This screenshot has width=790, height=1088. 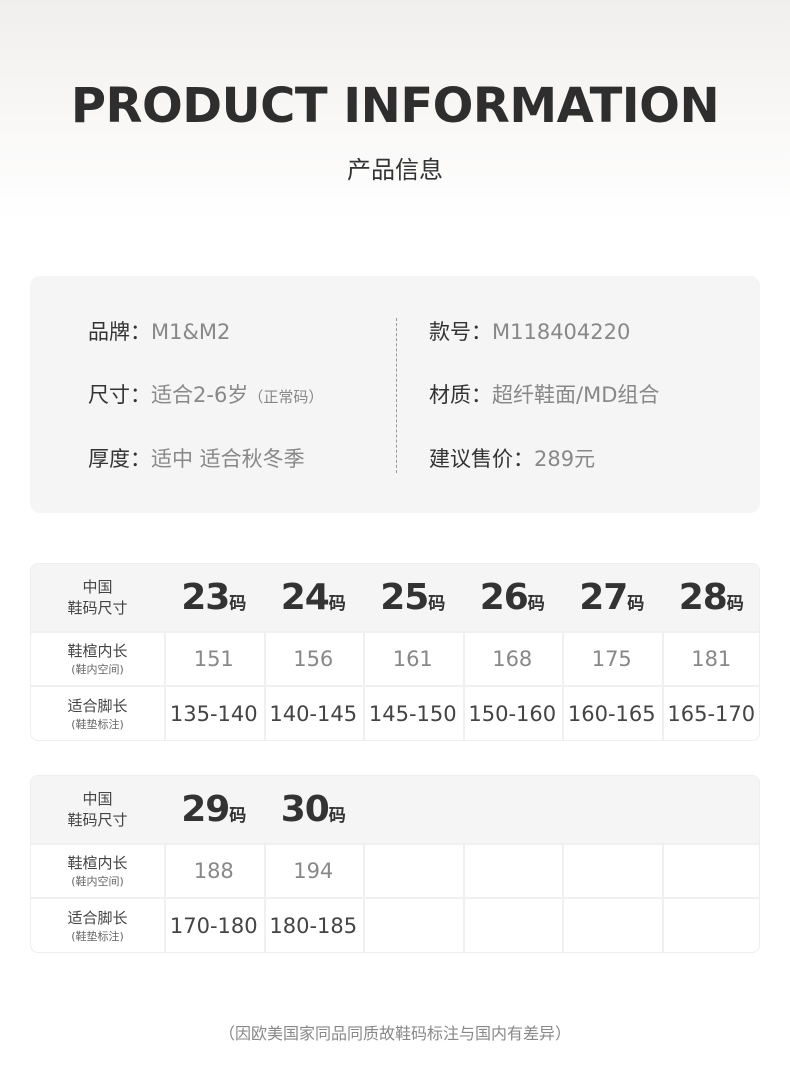 What do you see at coordinates (213, 926) in the screenshot?
I see `foot-length-cell: 170-180` at bounding box center [213, 926].